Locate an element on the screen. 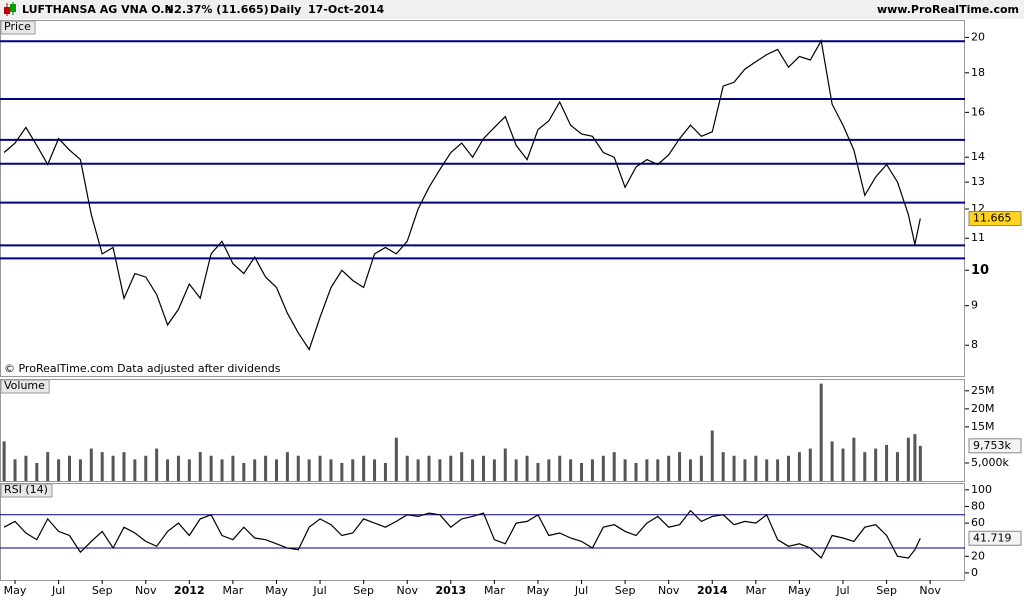 The image size is (1024, 604). panel-label: Volume is located at coordinates (24, 385).